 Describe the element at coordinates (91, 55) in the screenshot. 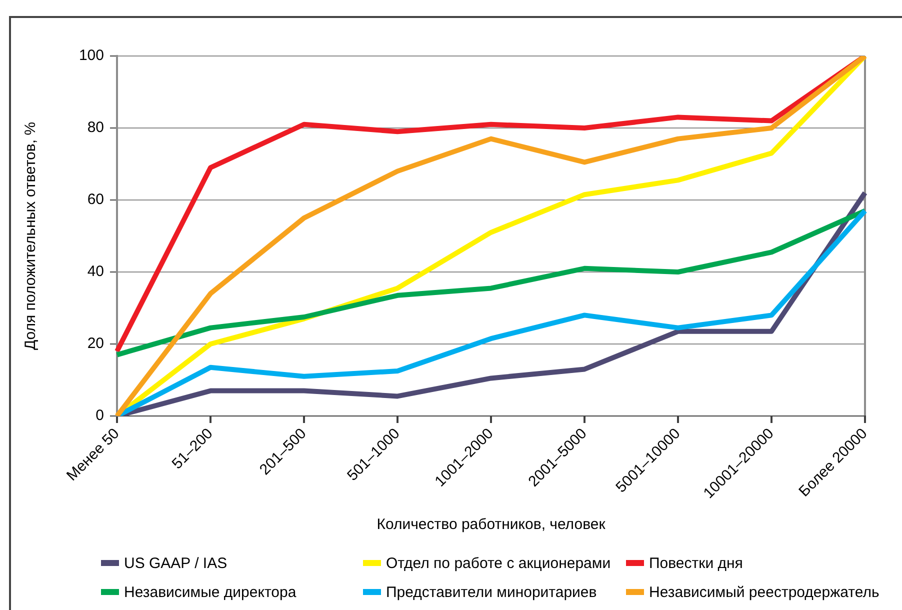

I see `y-tick-label: 100` at that location.